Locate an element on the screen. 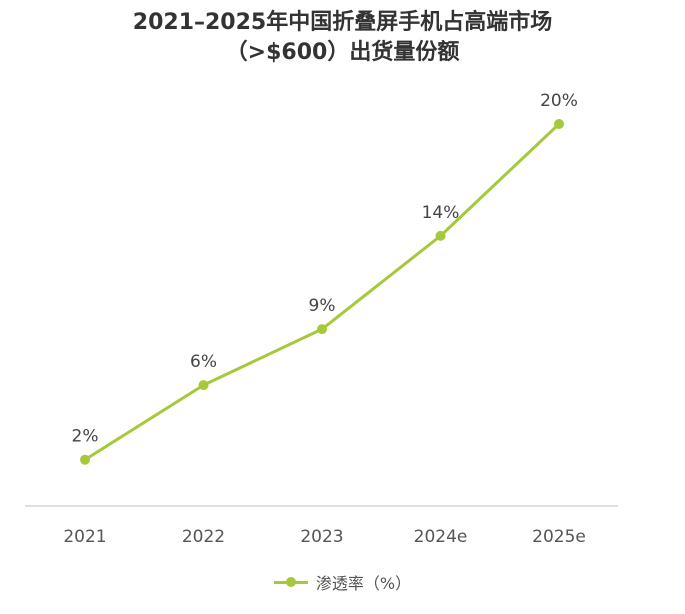  data-point-2023 is located at coordinates (322, 329).